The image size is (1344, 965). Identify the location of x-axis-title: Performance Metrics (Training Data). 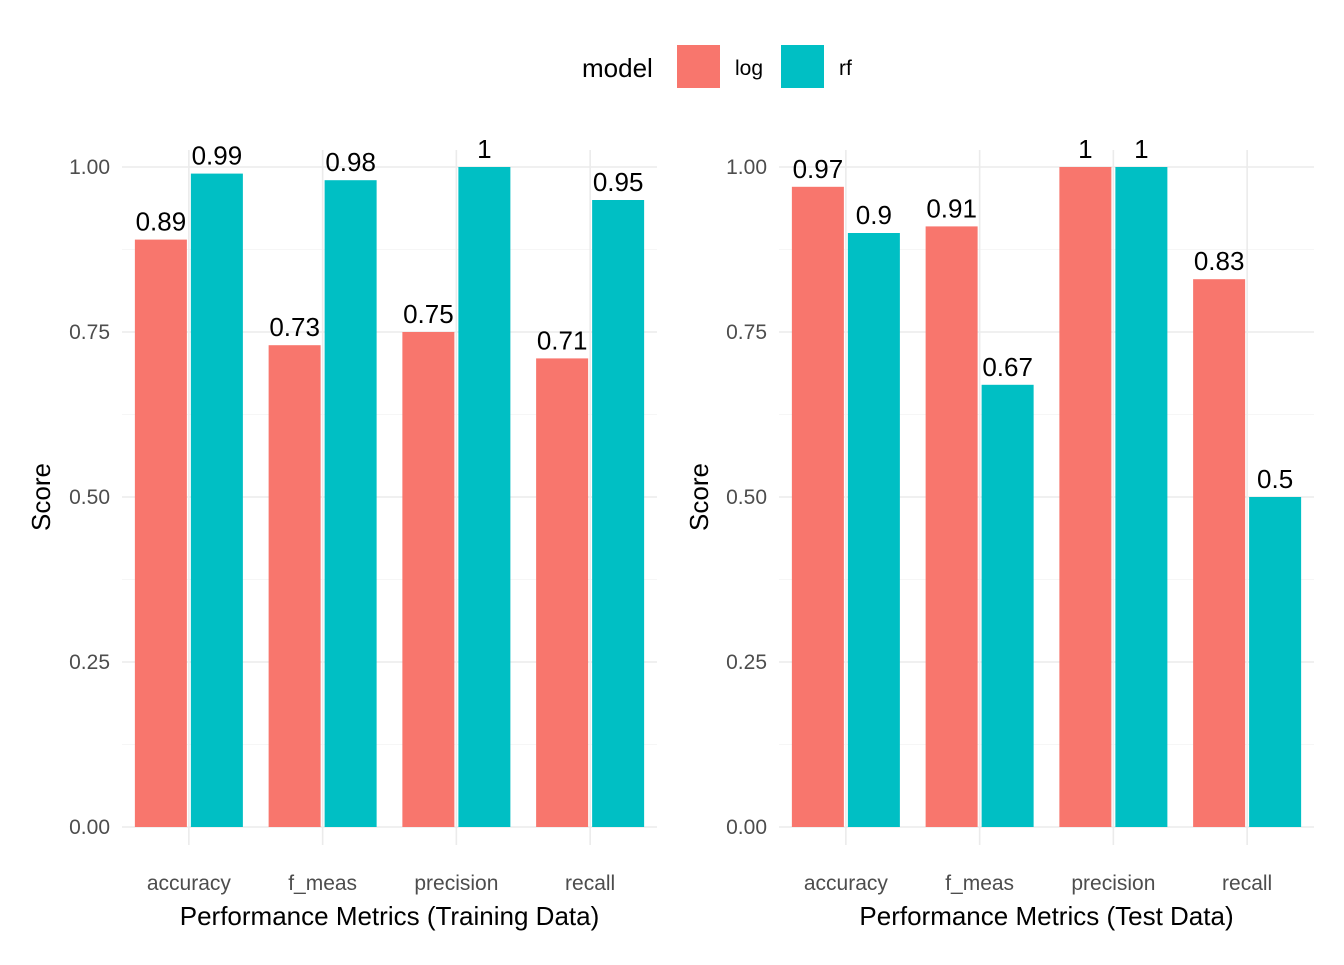
(390, 916).